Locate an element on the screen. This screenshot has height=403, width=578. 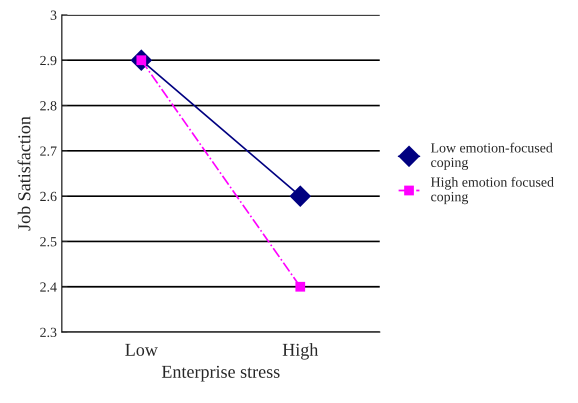
y-tick-label: 2.4 is located at coordinates (48, 287).